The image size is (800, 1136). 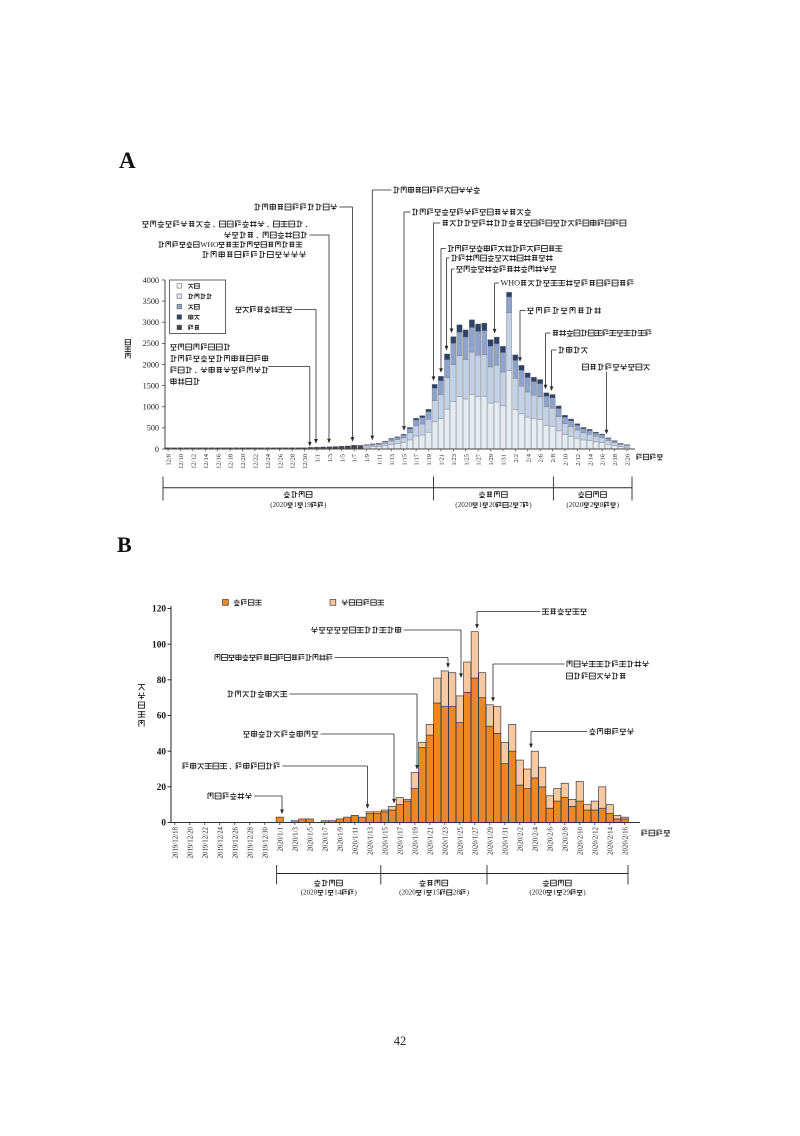 What do you see at coordinates (194, 461) in the screenshot?
I see `svg-text: 12/12` at bounding box center [194, 461].